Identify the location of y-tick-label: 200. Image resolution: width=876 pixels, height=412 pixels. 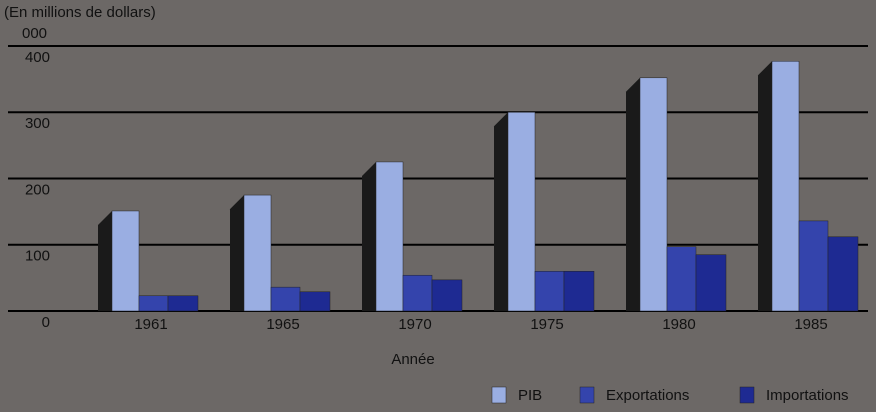
(37, 189).